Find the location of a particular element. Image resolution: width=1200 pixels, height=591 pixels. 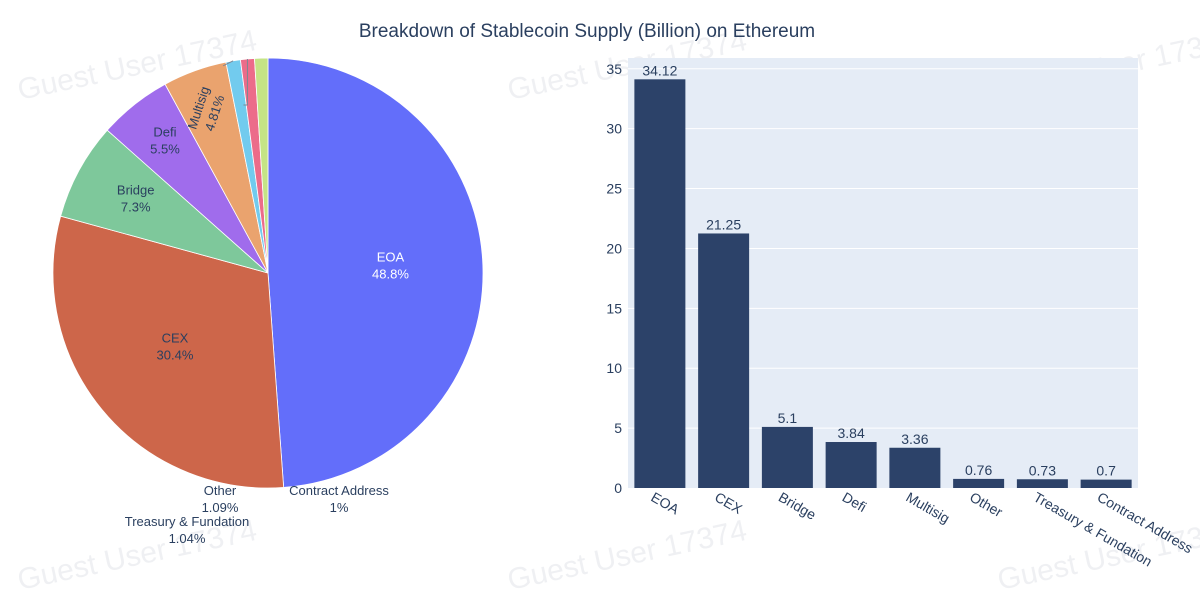

watermark-text: Guest User 17374 is located at coordinates (627, 552).